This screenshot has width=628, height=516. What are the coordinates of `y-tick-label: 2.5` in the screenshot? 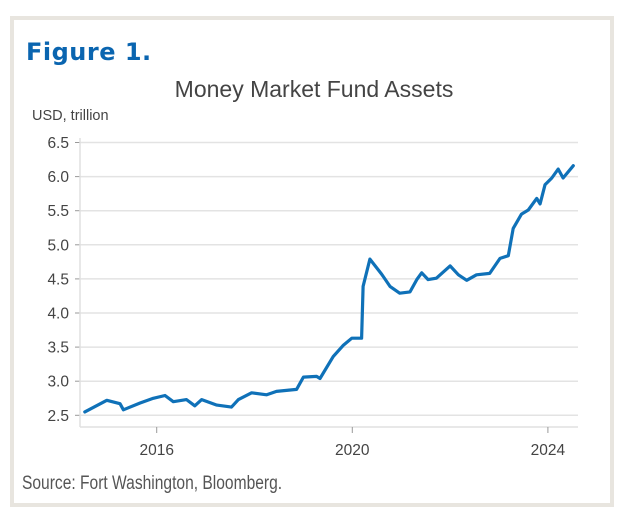 It's located at (58, 416).